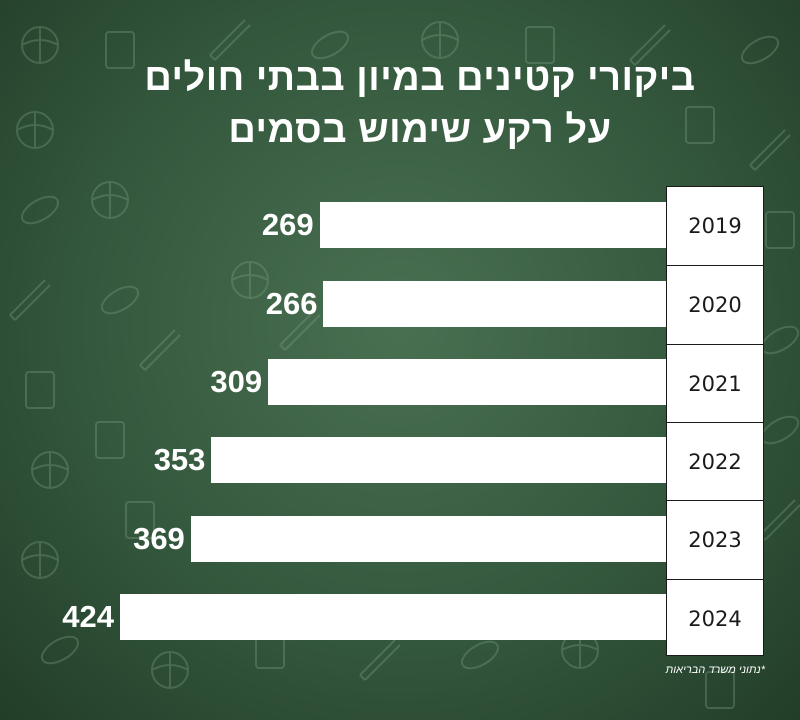 The height and width of the screenshot is (720, 800). What do you see at coordinates (179, 460) in the screenshot?
I see `value-label: 353` at bounding box center [179, 460].